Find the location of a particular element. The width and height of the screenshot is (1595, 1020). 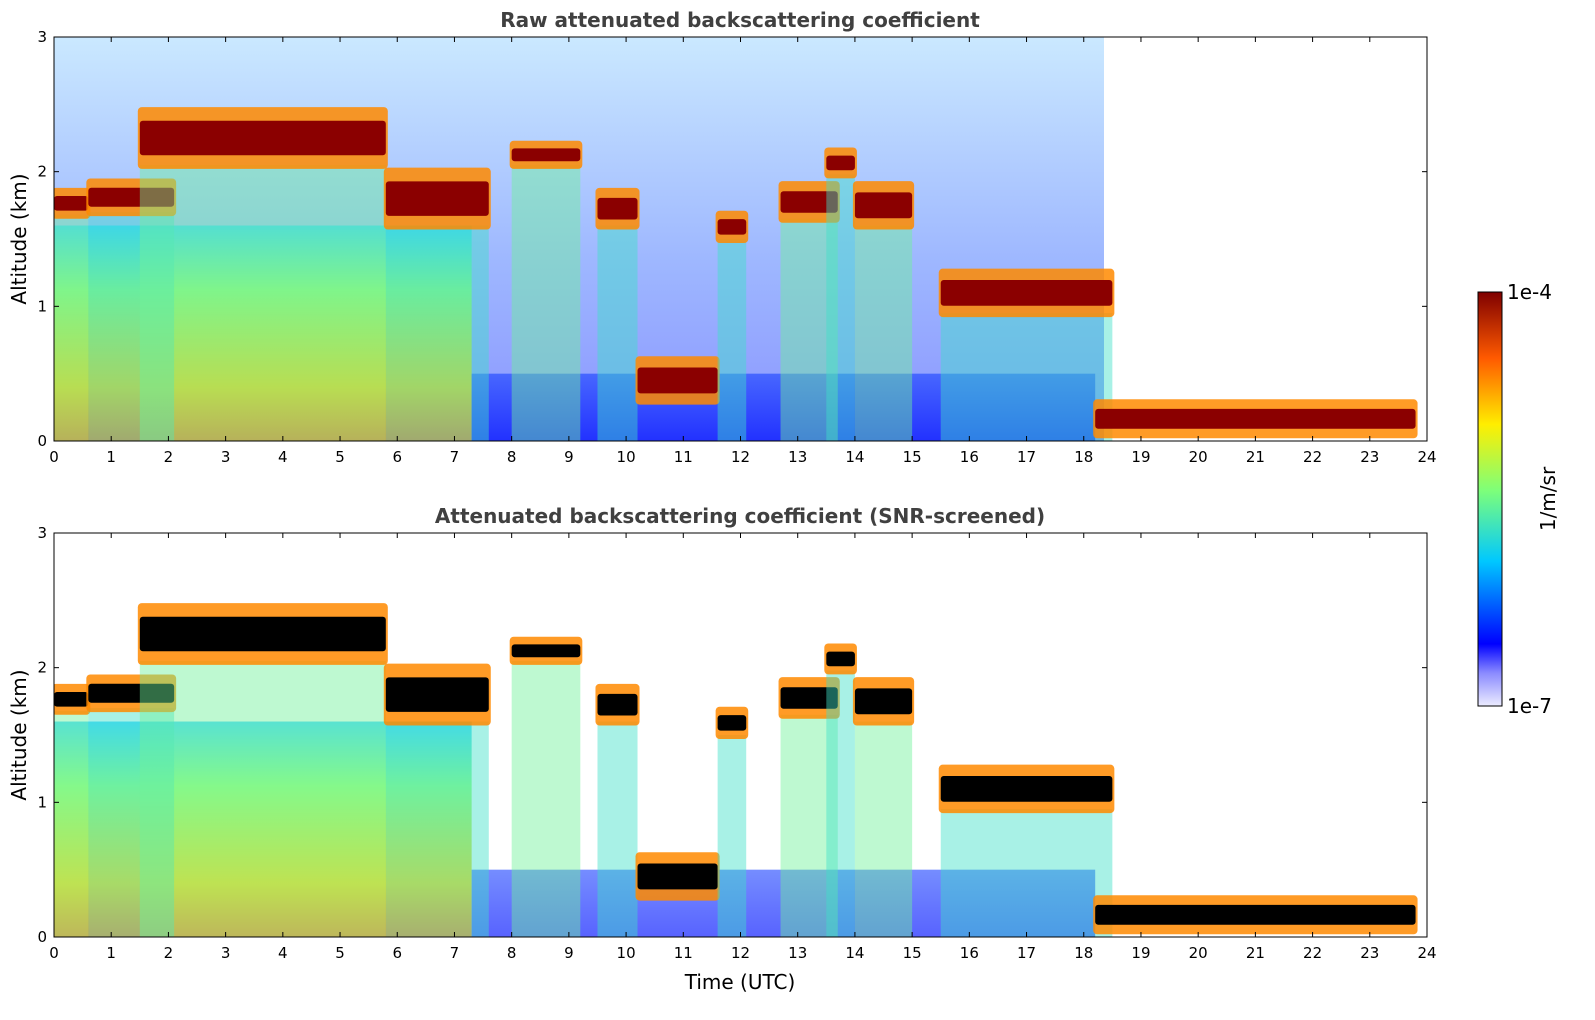

top-x-tick-label: 19 is located at coordinates (1140, 457).